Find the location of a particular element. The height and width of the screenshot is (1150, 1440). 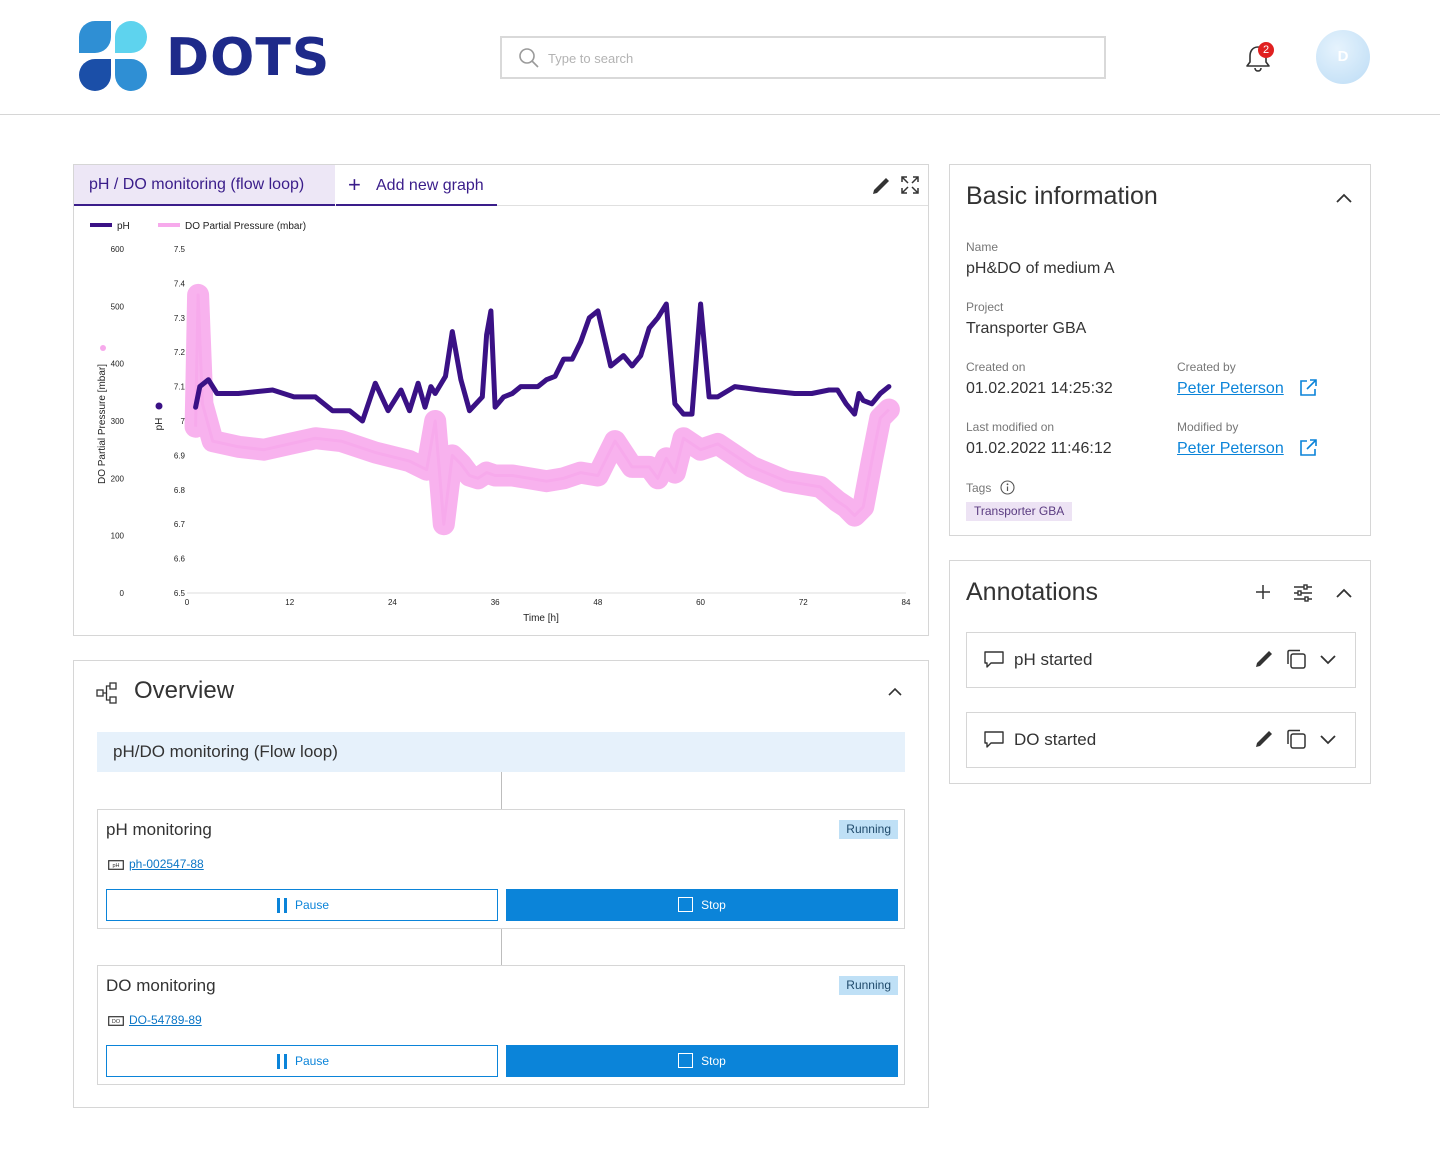

last-modified-label: Last modified on is located at coordinates (1010, 427).